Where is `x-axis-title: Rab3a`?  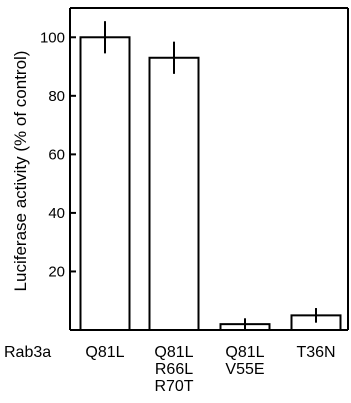
x-axis-title: Rab3a is located at coordinates (27, 352).